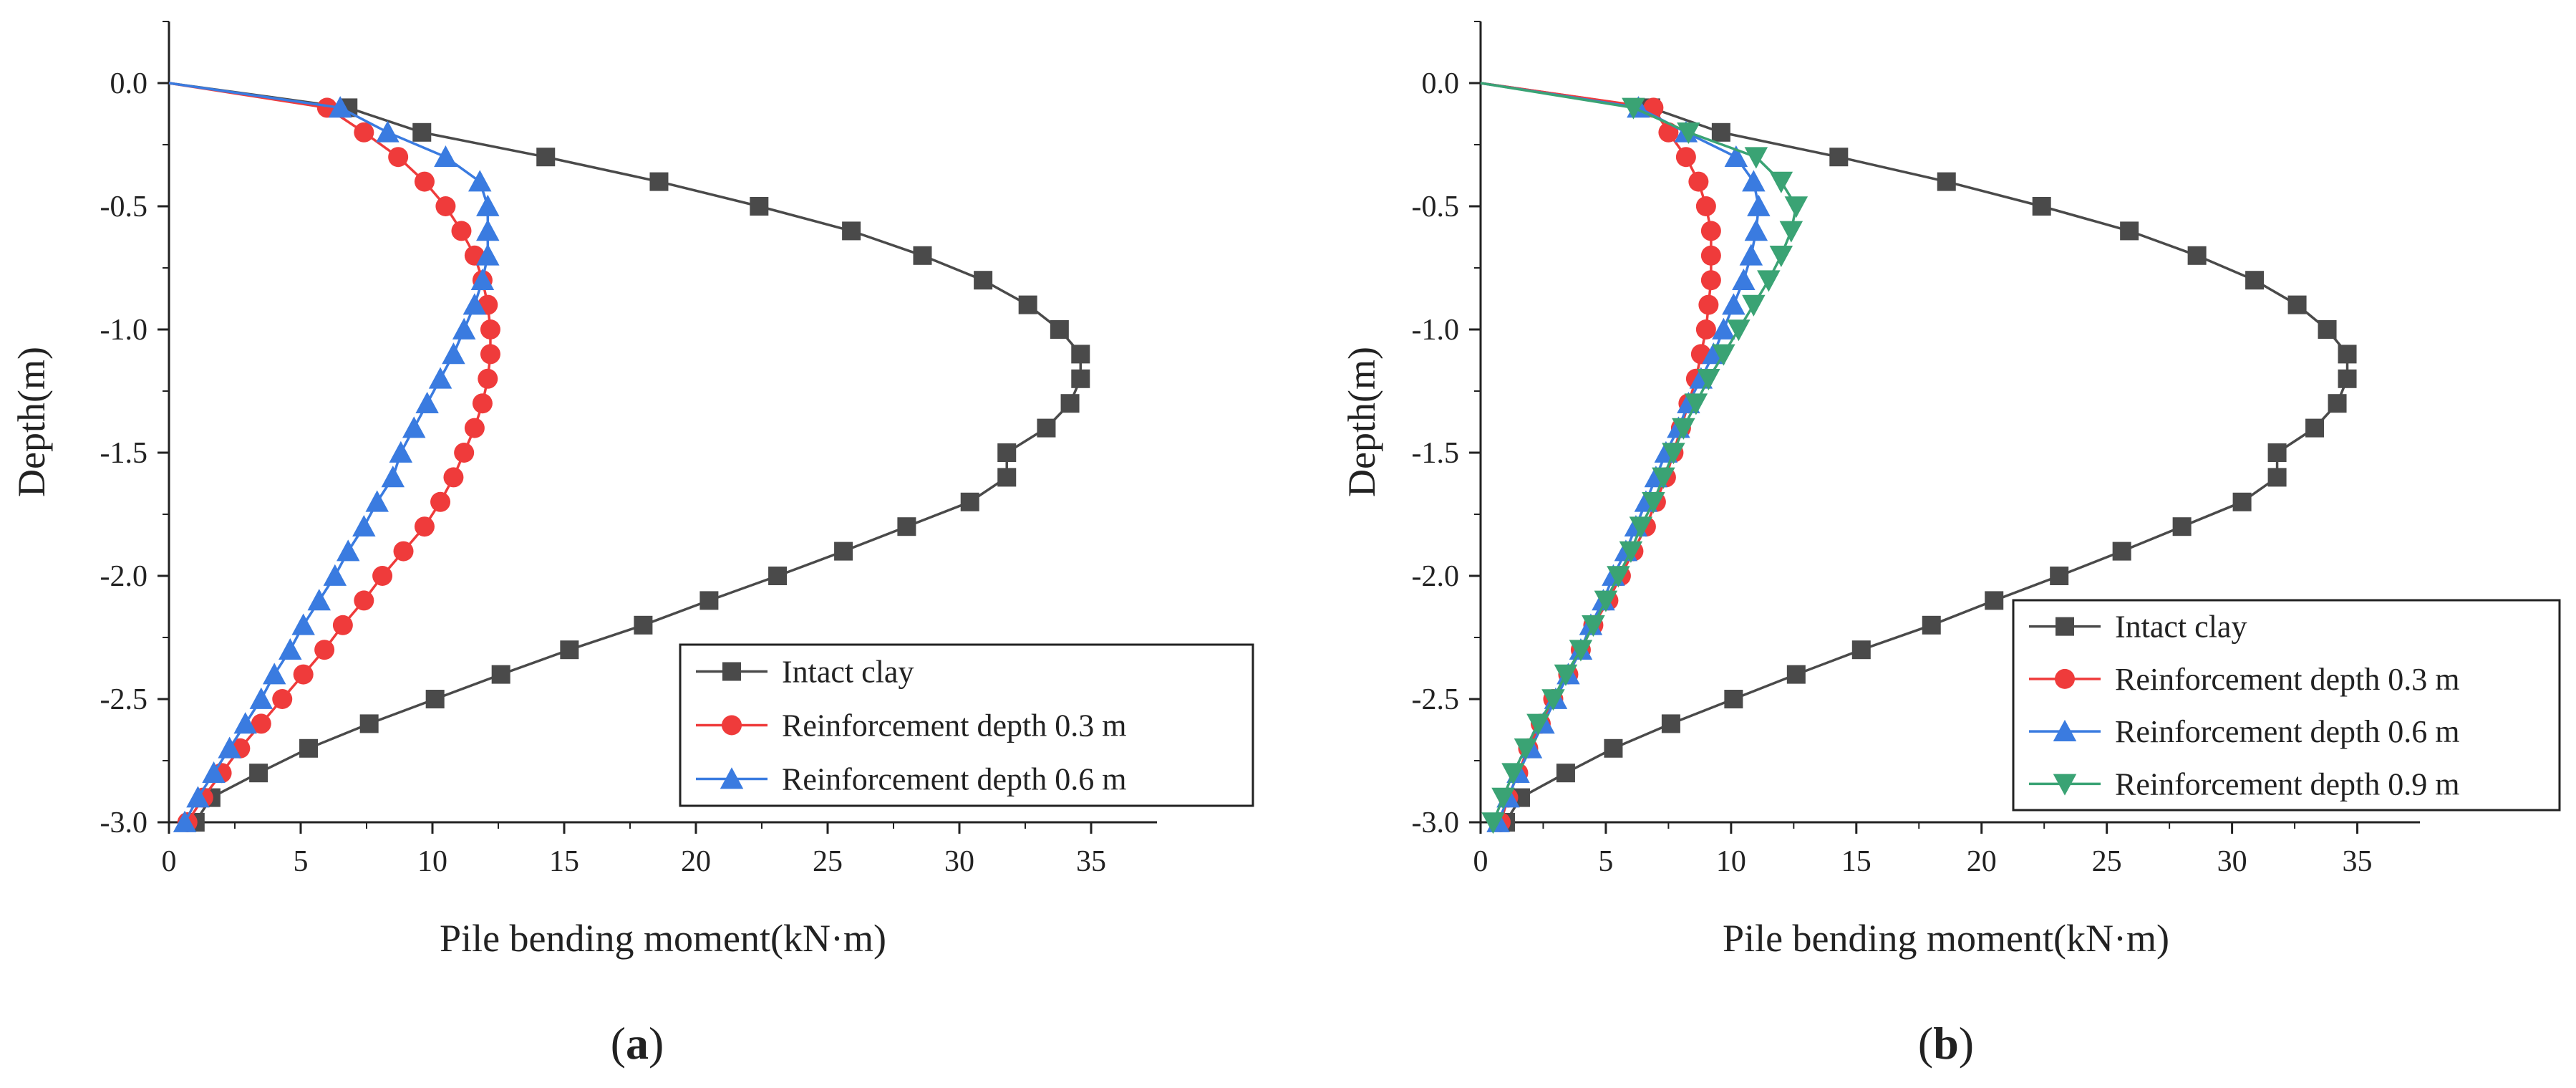  What do you see at coordinates (1621, 453) in the screenshot?
I see `series-line` at bounding box center [1621, 453].